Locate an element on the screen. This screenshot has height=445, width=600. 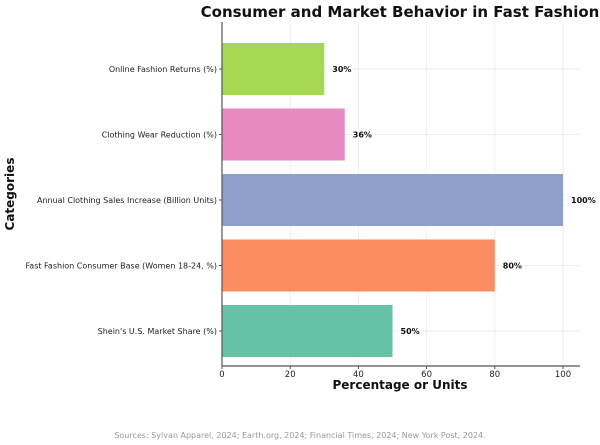
x-tick-label: 60 is located at coordinates (426, 375).